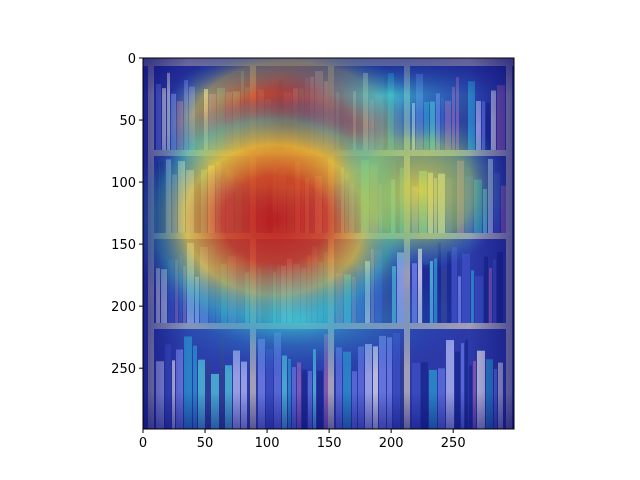 This screenshot has height=480, width=640. I want to click on y-tick-label: 0, so click(132, 59).